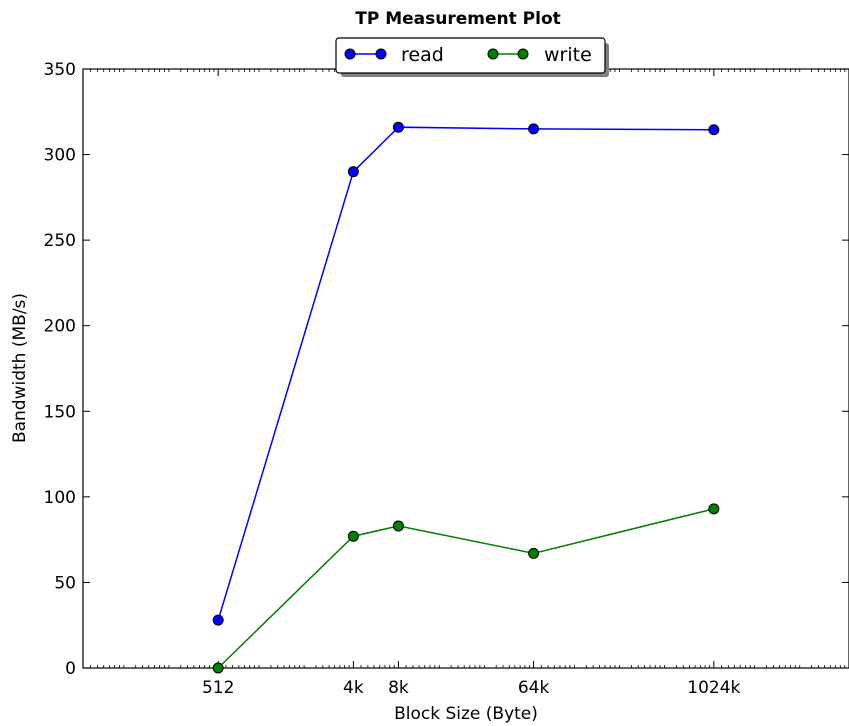 Image resolution: width=849 pixels, height=726 pixels. Describe the element at coordinates (398, 688) in the screenshot. I see `x-tick-label: 8k` at that location.